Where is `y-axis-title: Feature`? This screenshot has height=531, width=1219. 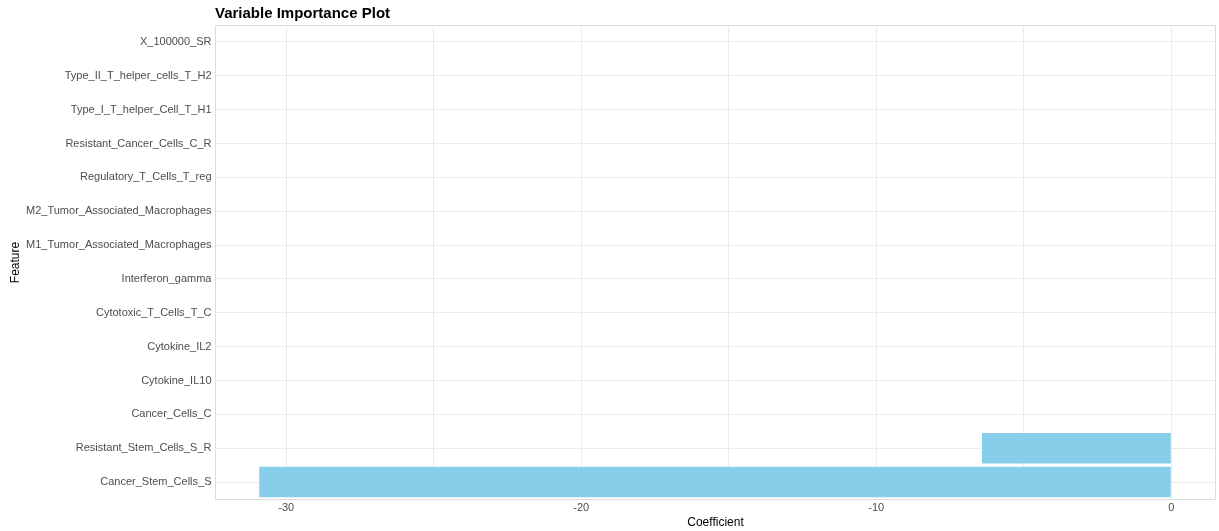
y-axis-title: Feature is located at coordinates (15, 262).